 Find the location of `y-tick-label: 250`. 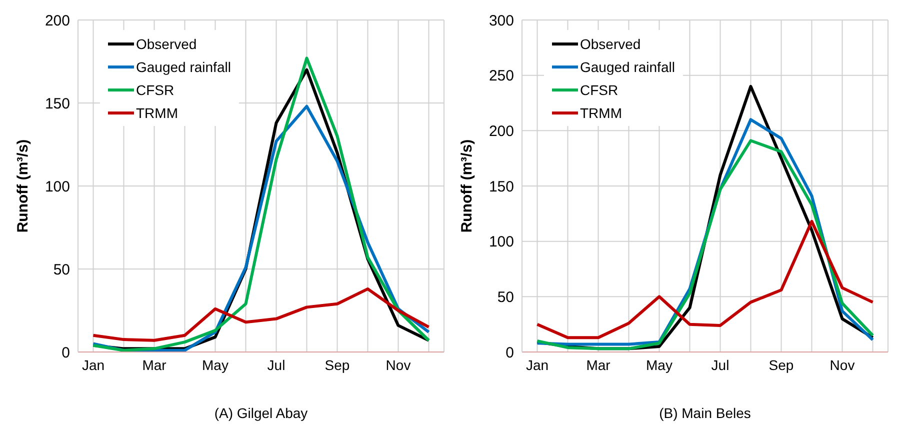

y-tick-label: 250 is located at coordinates (501, 76).